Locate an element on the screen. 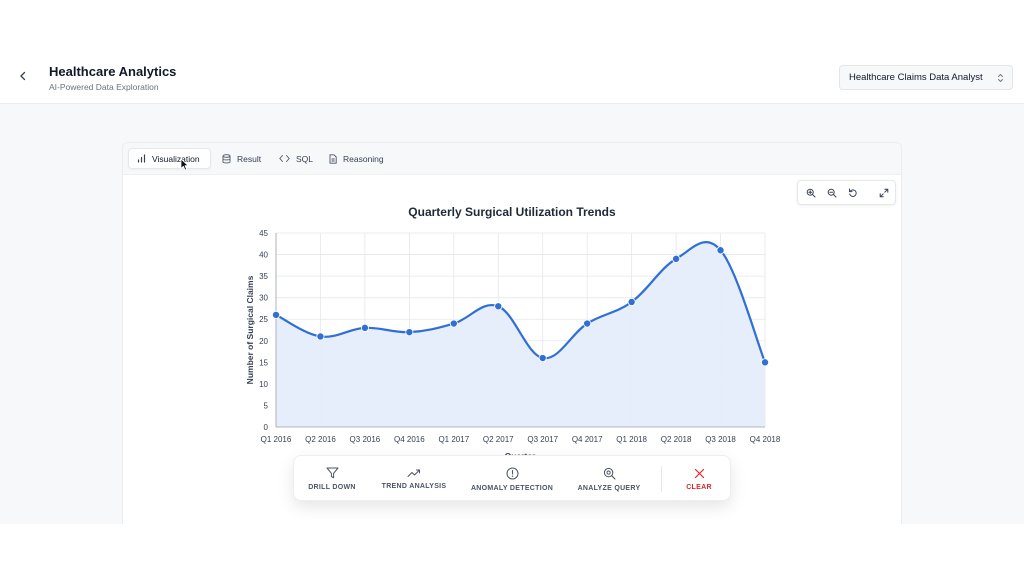  page-subtitle: AI-Powered Data Exploration is located at coordinates (104, 87).